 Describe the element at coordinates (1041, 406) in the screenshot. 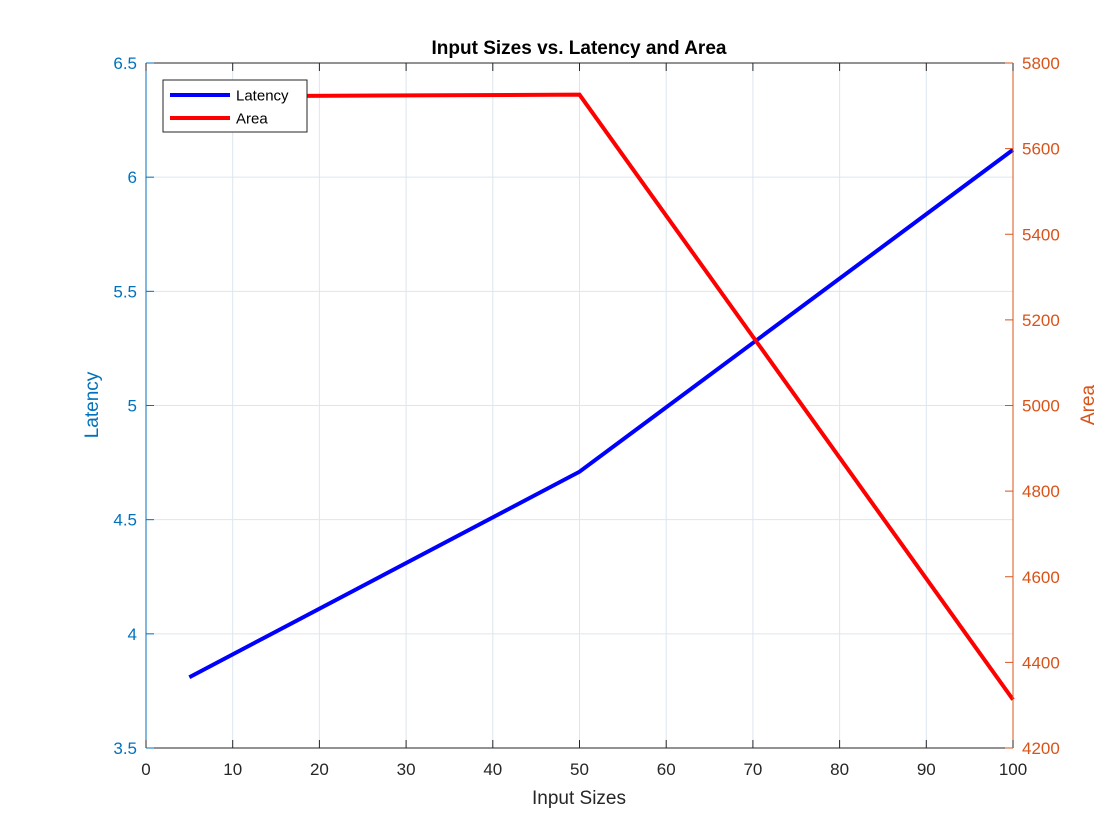

I see `y-right-tick-label: 5000` at that location.